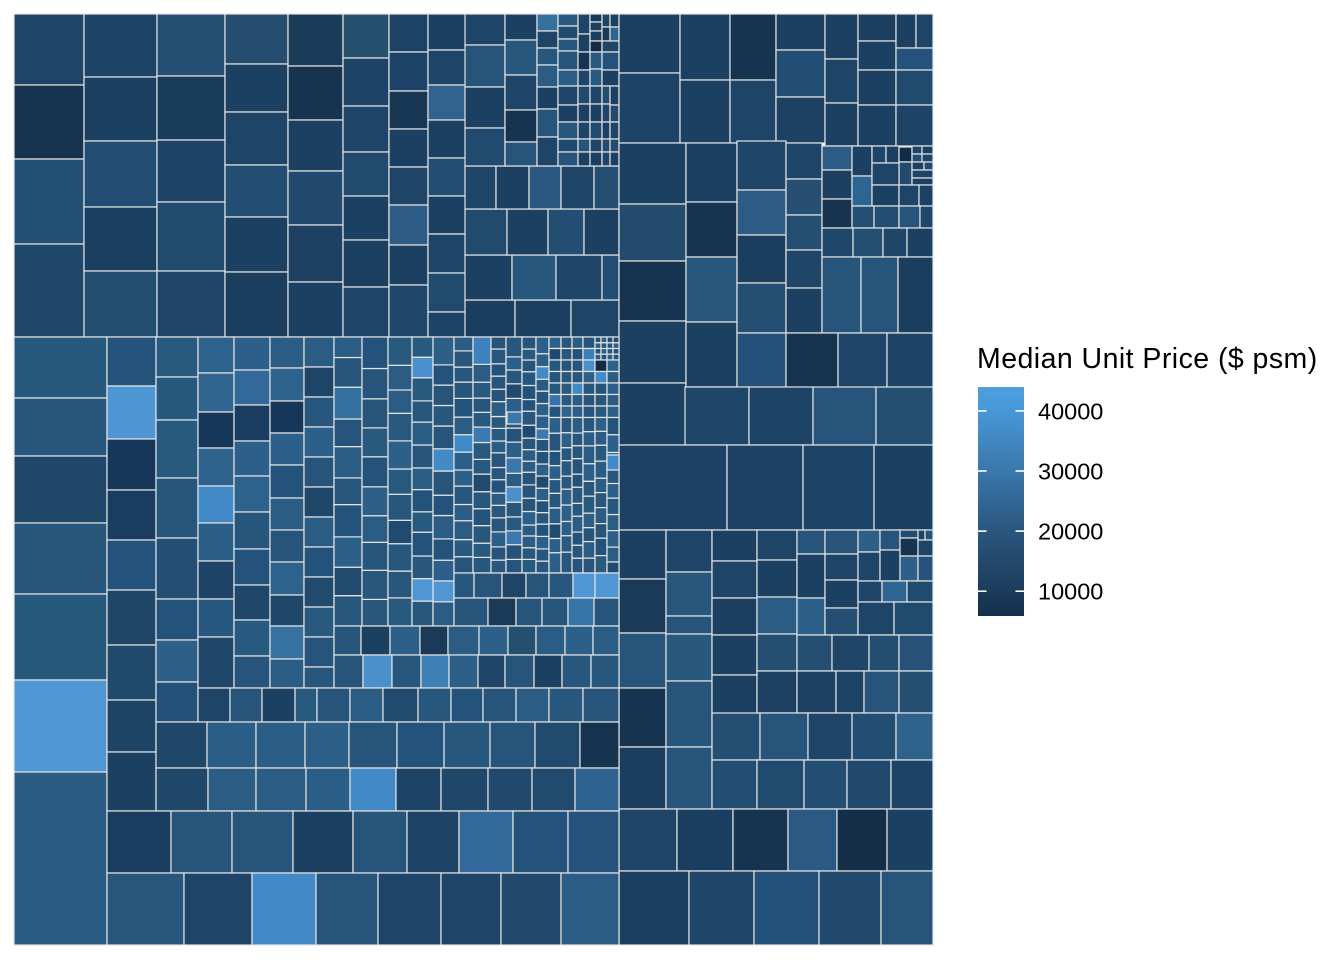 The image size is (1344, 960). I want to click on svg-text: 10000, so click(1070, 592).